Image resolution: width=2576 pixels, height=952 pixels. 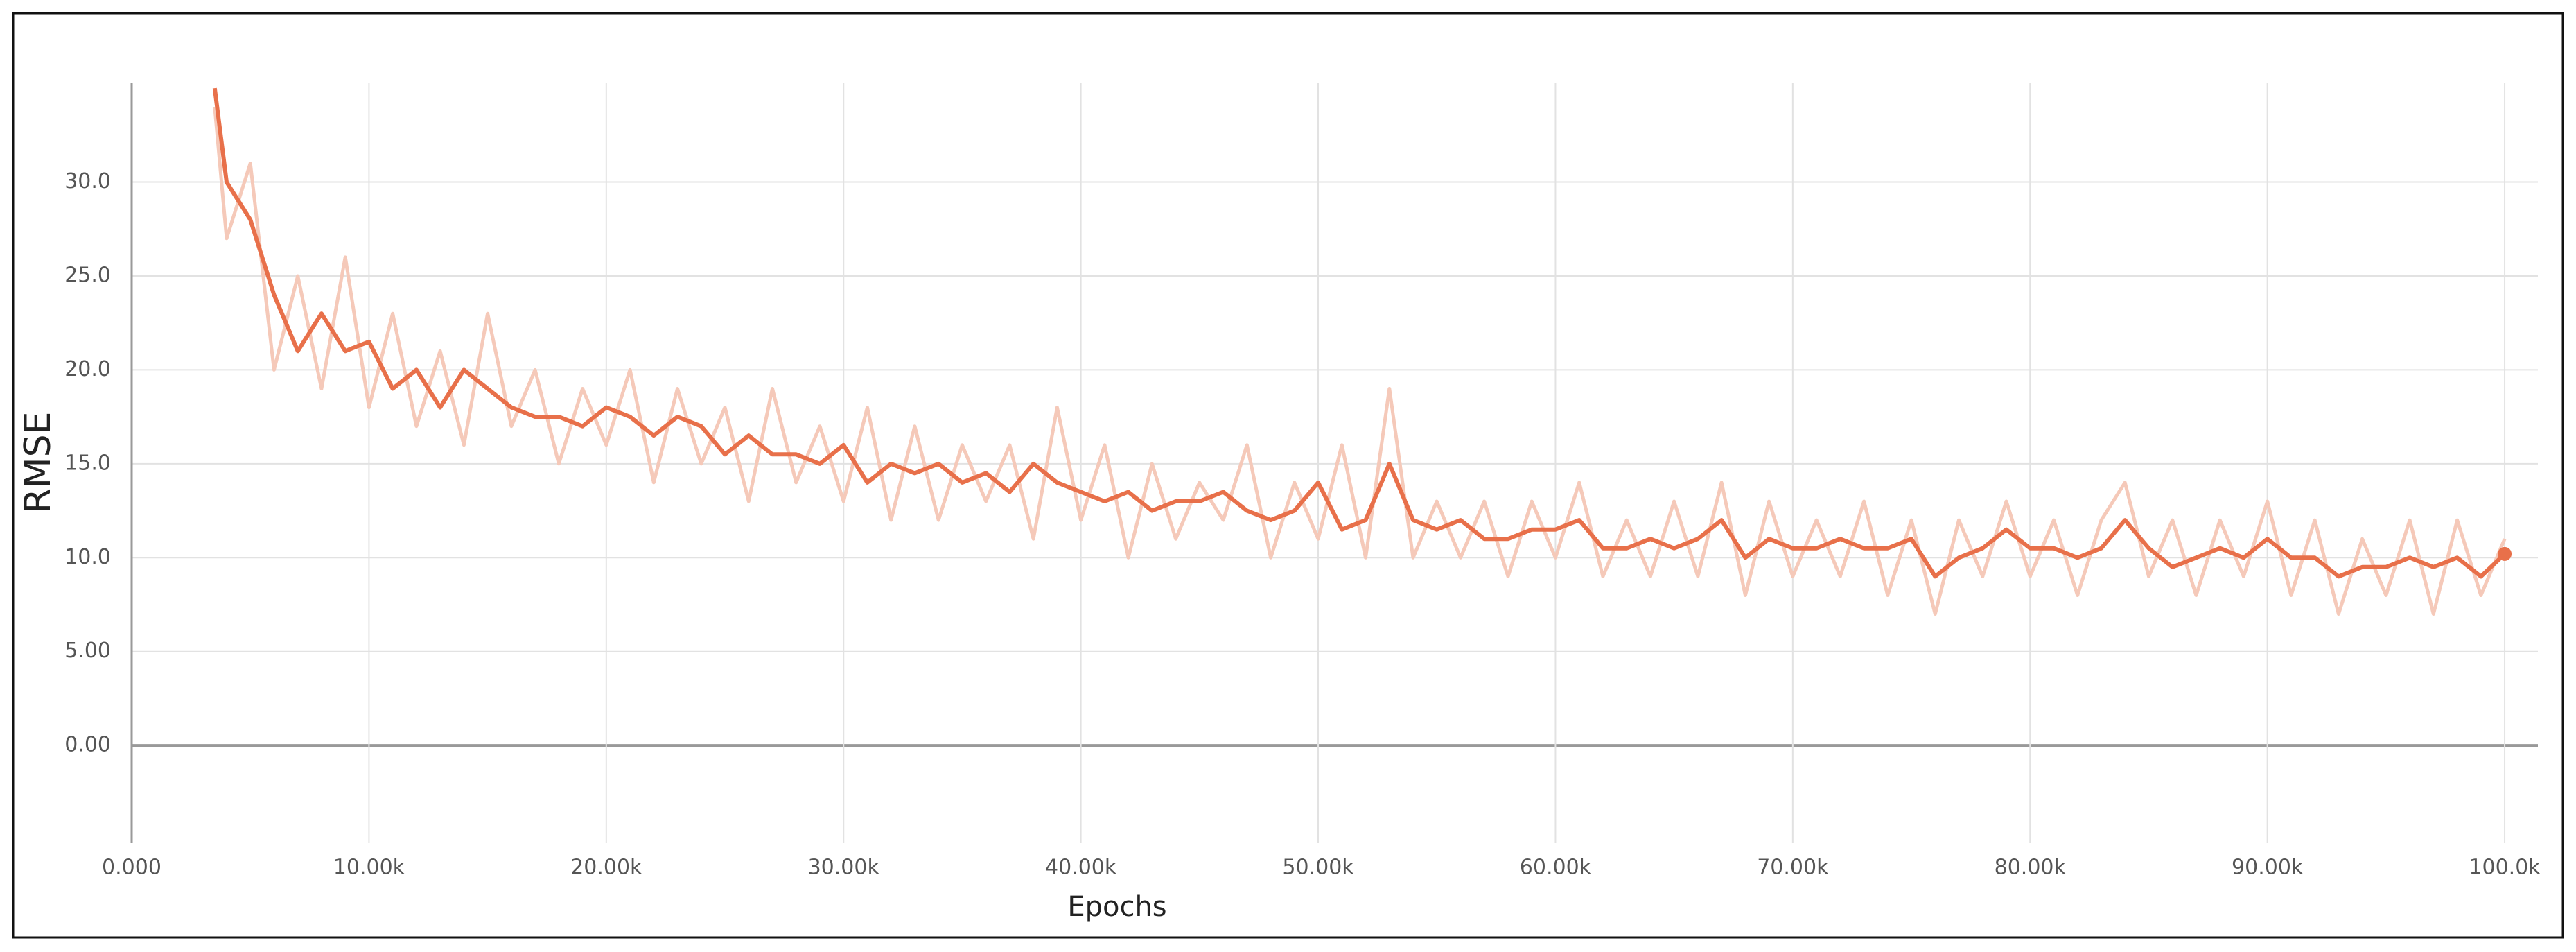 What do you see at coordinates (2505, 868) in the screenshot?
I see `x-tick-label: 100.0k` at bounding box center [2505, 868].